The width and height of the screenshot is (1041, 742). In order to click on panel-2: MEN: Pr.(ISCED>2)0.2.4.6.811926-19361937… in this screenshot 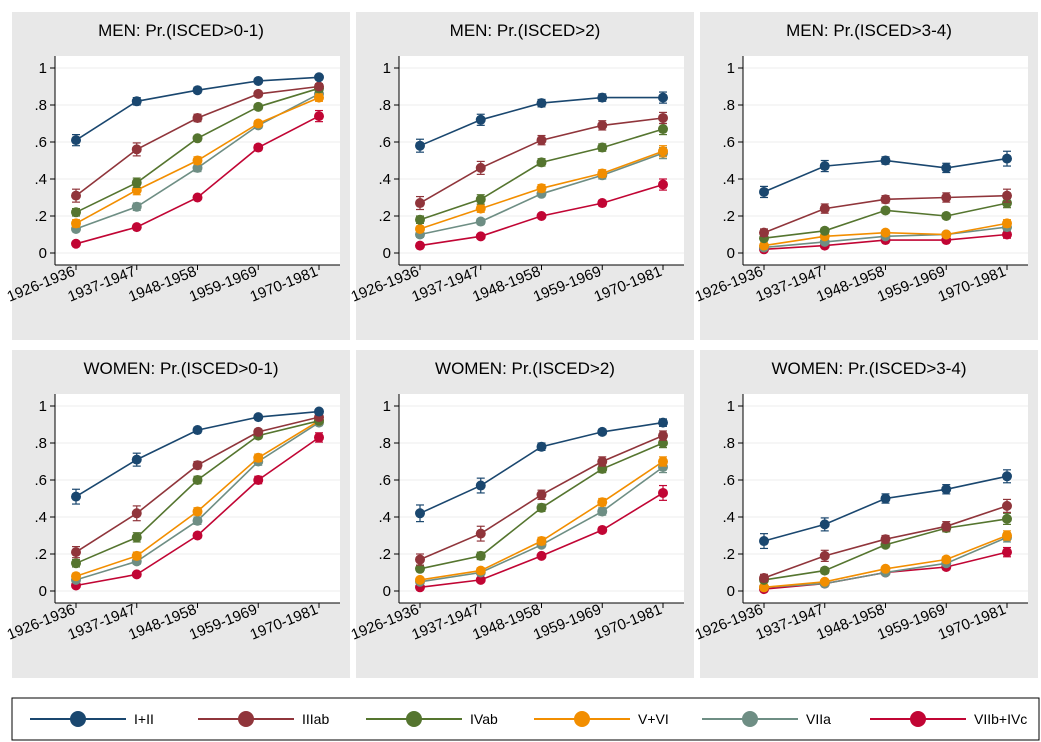, I will do `click(521, 176)`.